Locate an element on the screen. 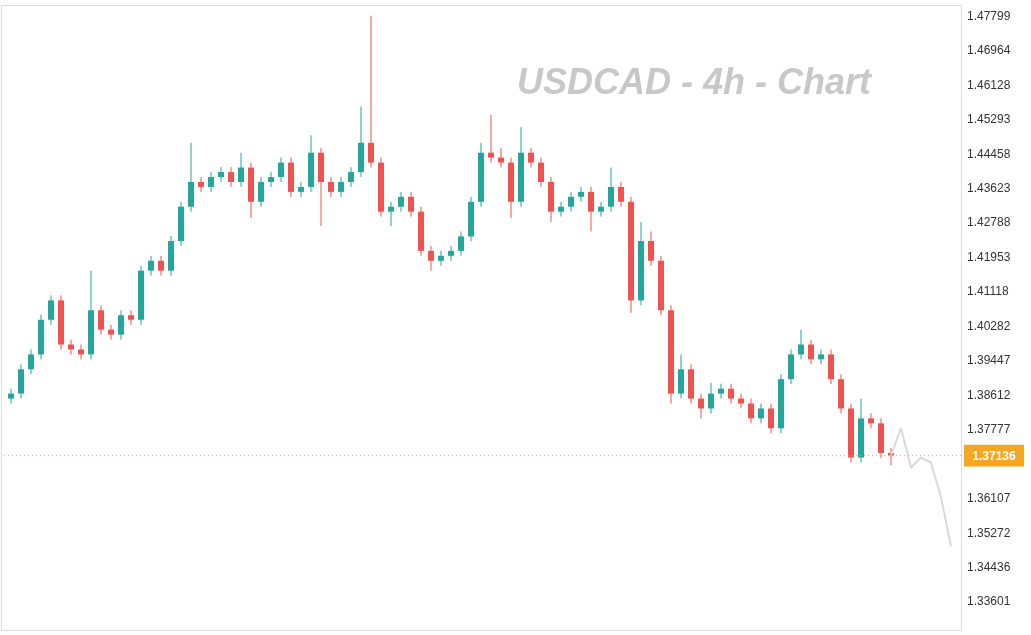 This screenshot has height=635, width=1031. y-tick-label: 1.46964 is located at coordinates (989, 50).